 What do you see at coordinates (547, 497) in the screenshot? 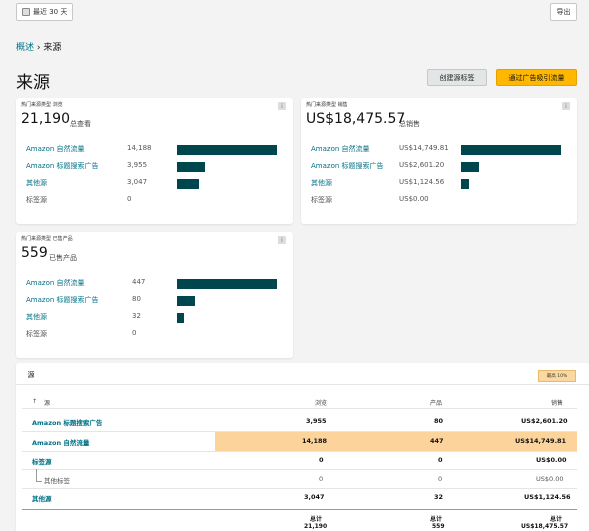
I see `row-sales: US$1,124.56` at bounding box center [547, 497].